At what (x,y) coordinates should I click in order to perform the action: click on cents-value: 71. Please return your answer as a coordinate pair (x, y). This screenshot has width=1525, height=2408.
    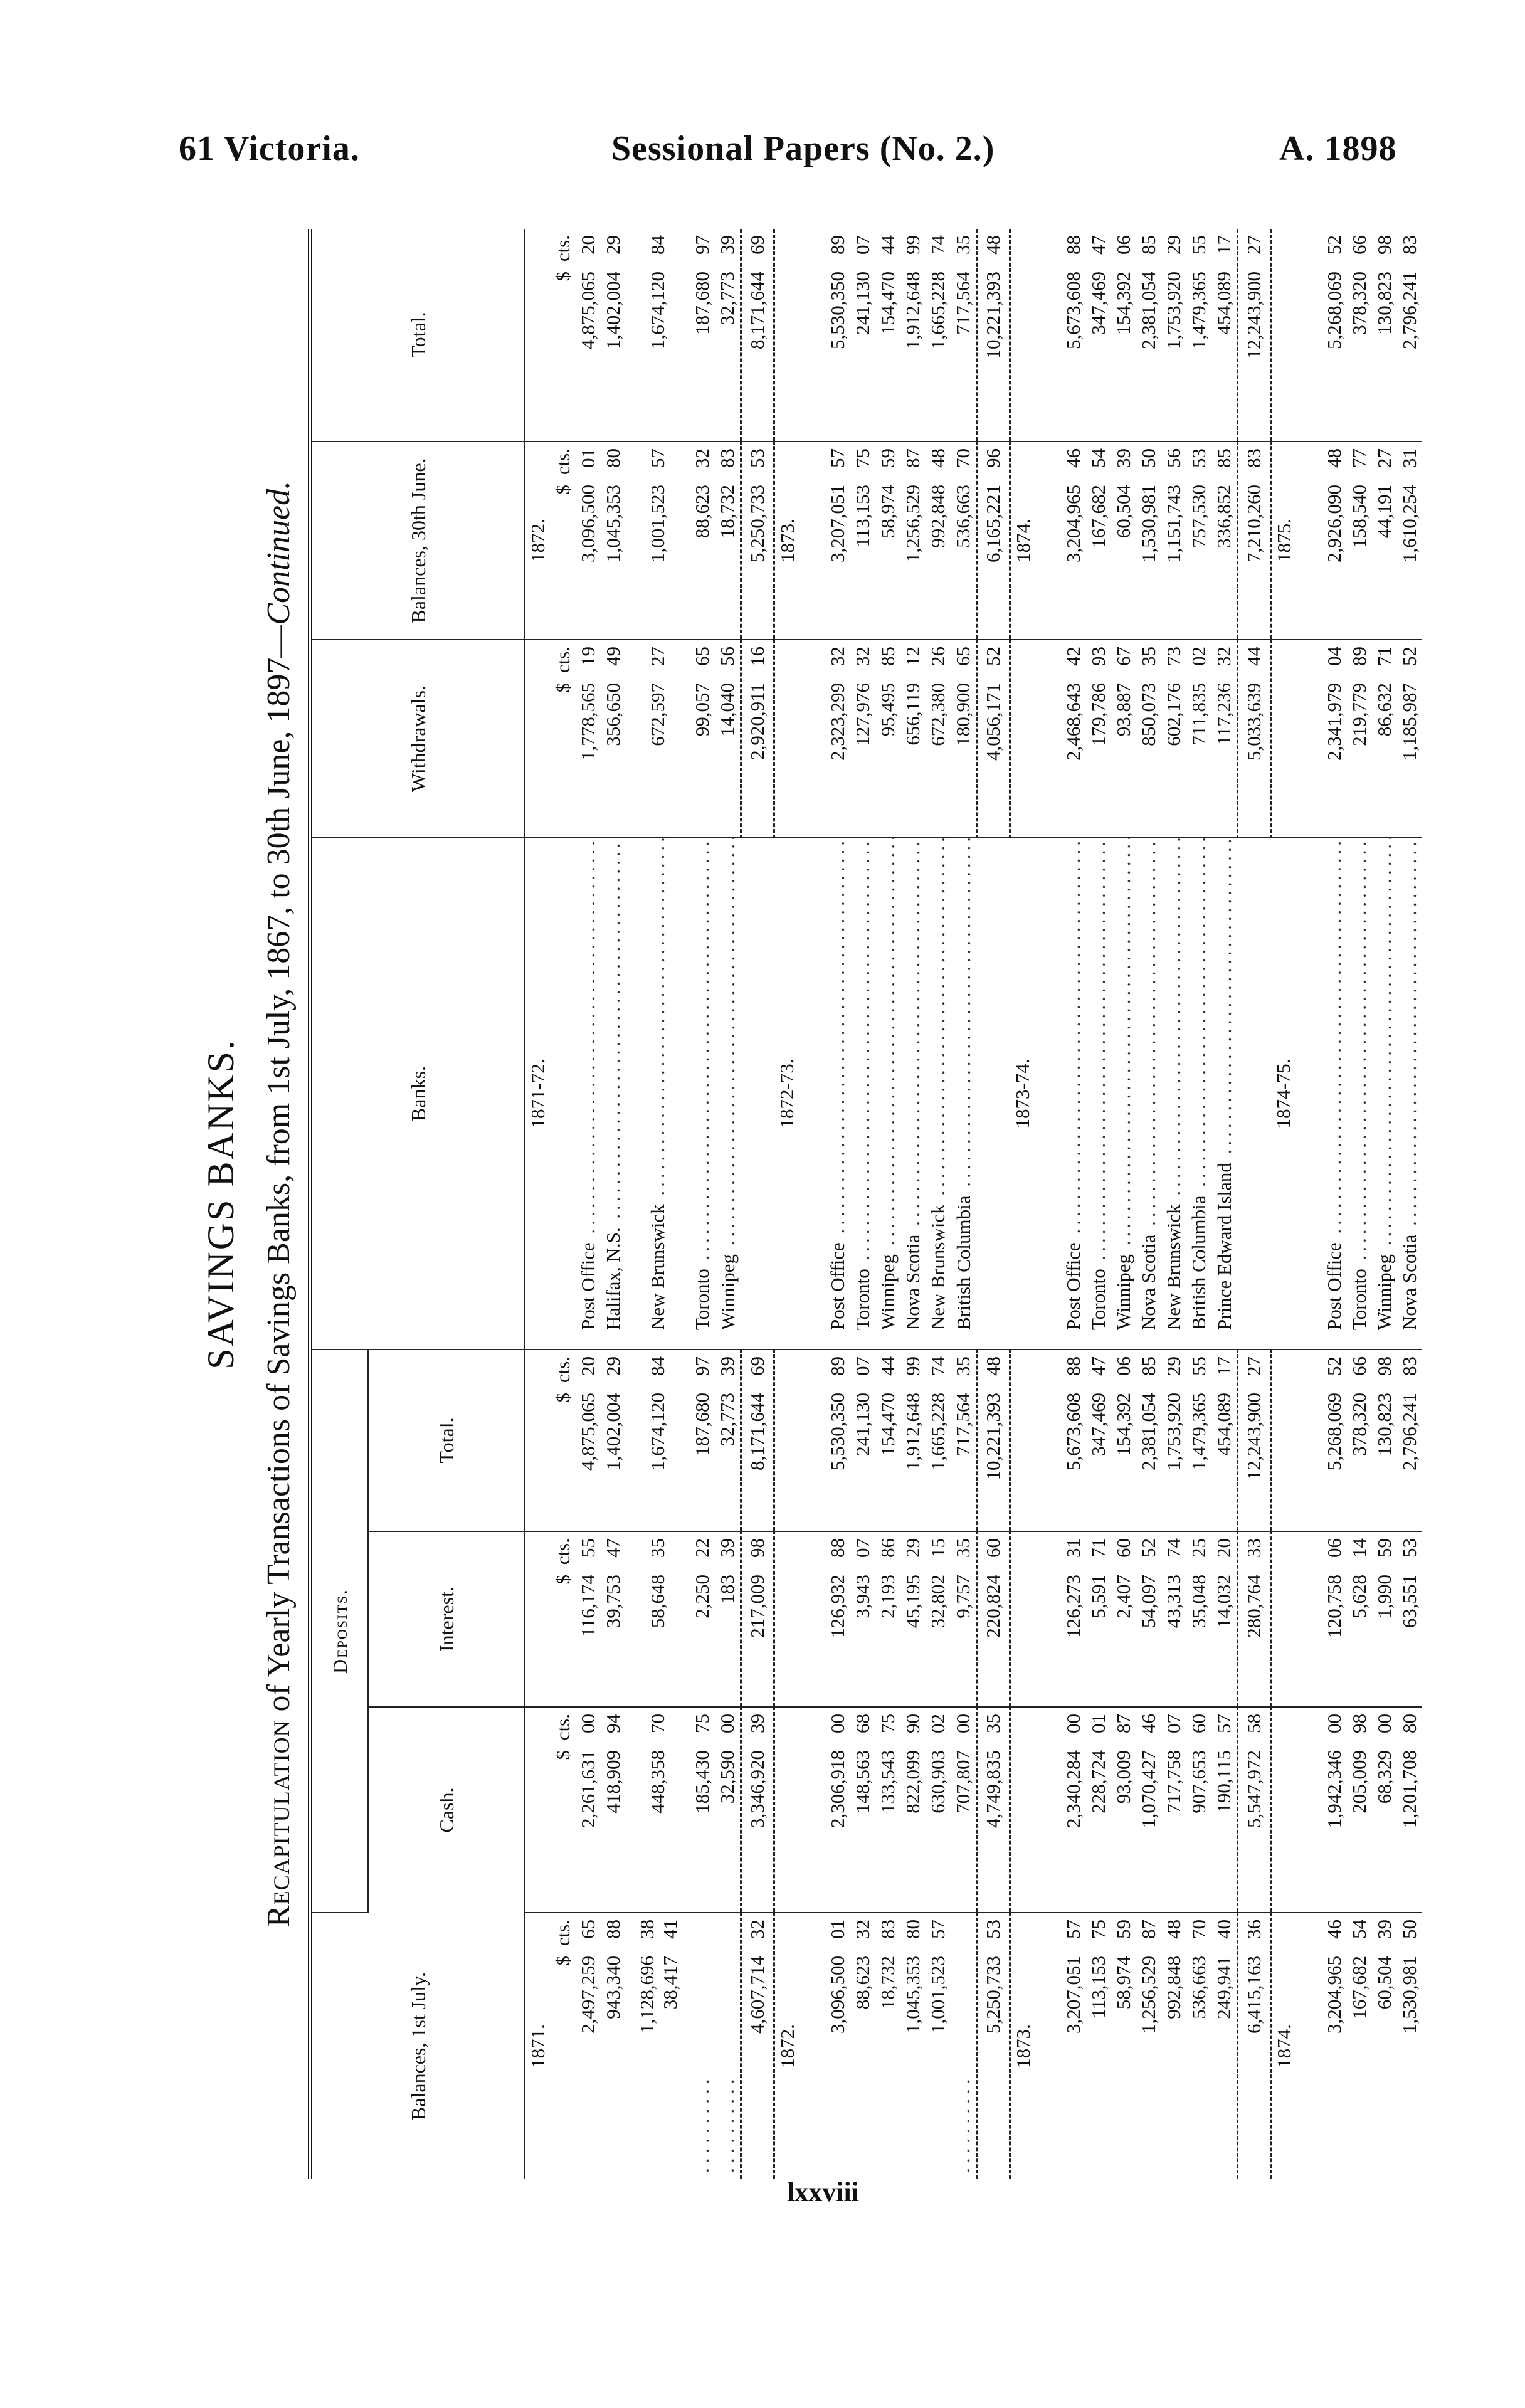
    Looking at the image, I should click on (1384, 656).